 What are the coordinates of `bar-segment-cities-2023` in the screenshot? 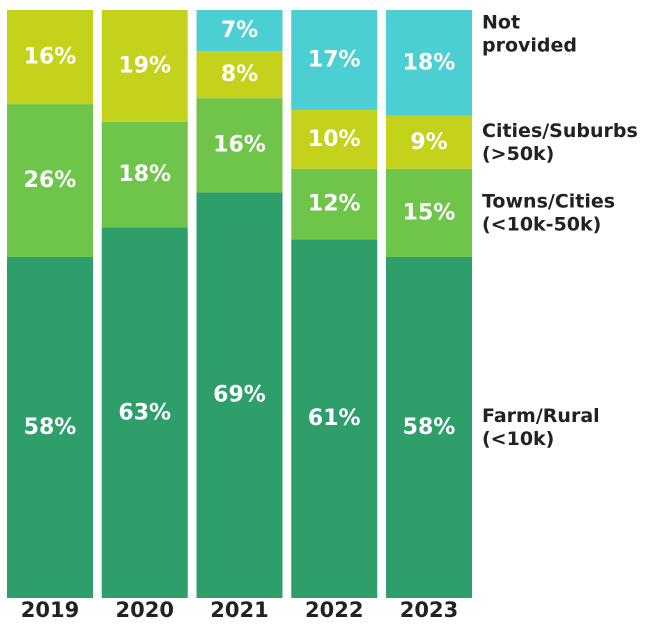 It's located at (429, 142).